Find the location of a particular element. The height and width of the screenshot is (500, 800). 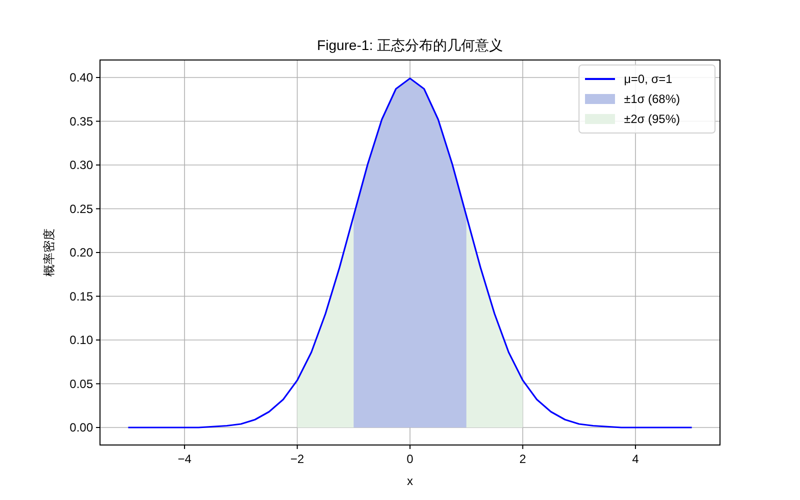

legend-label: μ=0, σ=1 is located at coordinates (648, 79).